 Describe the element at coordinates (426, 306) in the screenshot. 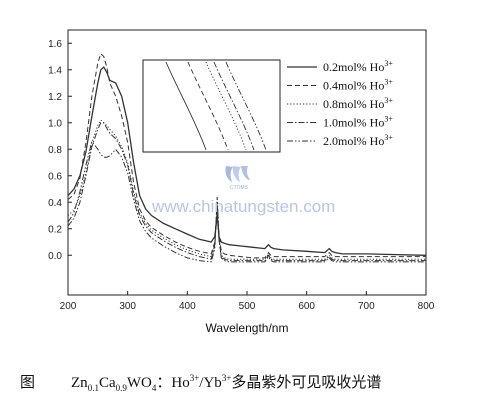

I see `x-tick-label: 800` at that location.